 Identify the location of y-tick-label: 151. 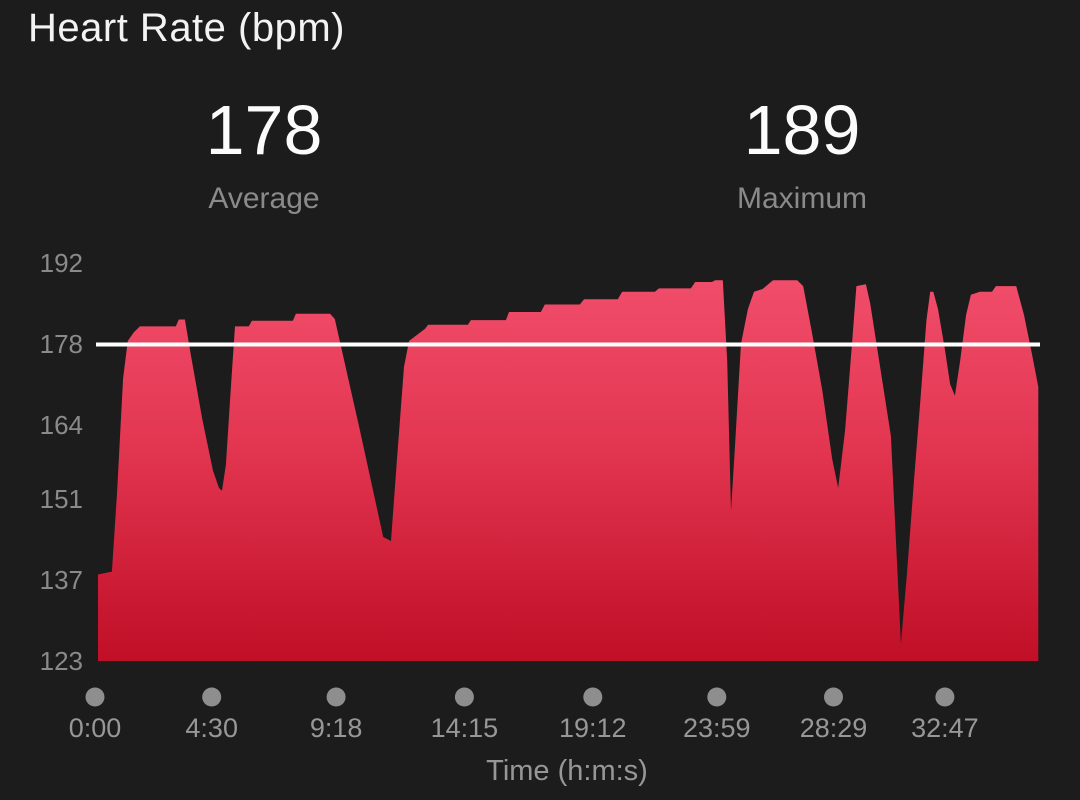
(61, 499).